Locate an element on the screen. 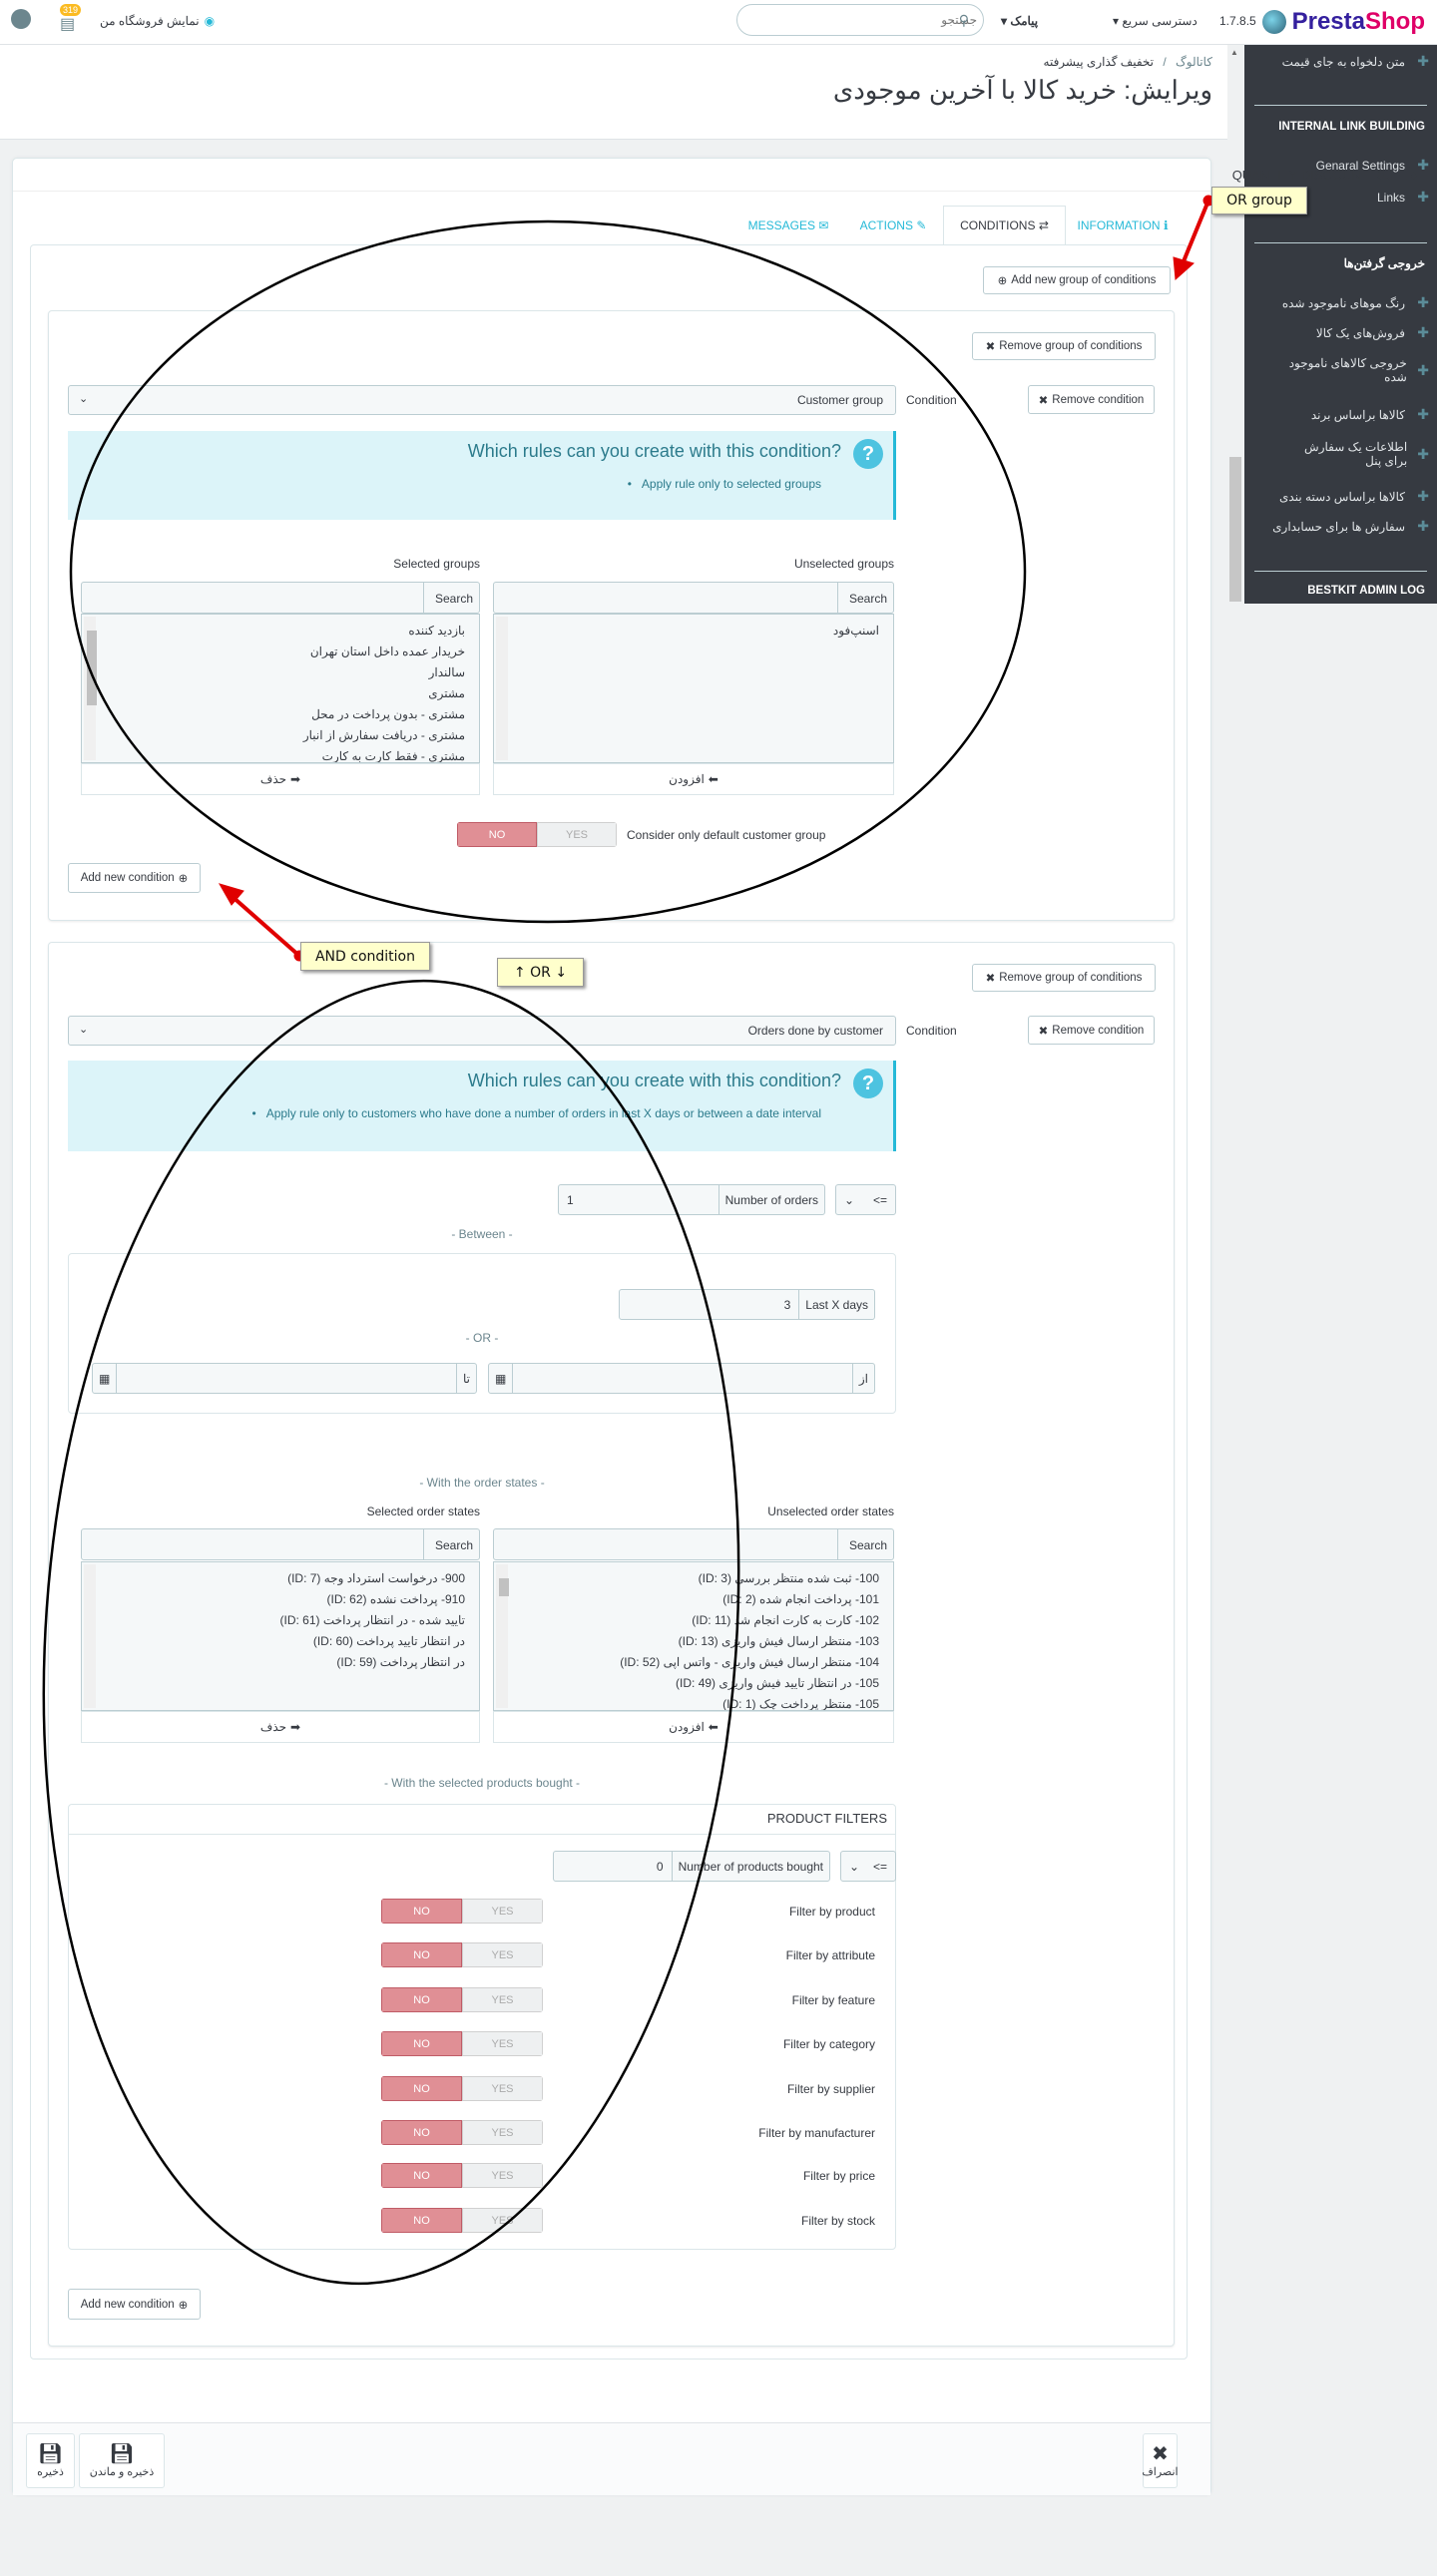 The image size is (1437, 2576). add-condition-button: Add new condition ⊕ is located at coordinates (134, 2304).